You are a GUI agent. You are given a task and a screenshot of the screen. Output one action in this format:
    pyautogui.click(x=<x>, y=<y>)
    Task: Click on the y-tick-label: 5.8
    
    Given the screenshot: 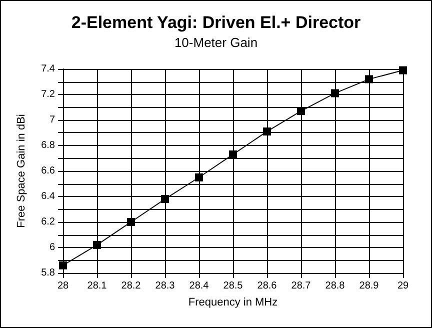 What is the action you would take?
    pyautogui.click(x=48, y=273)
    